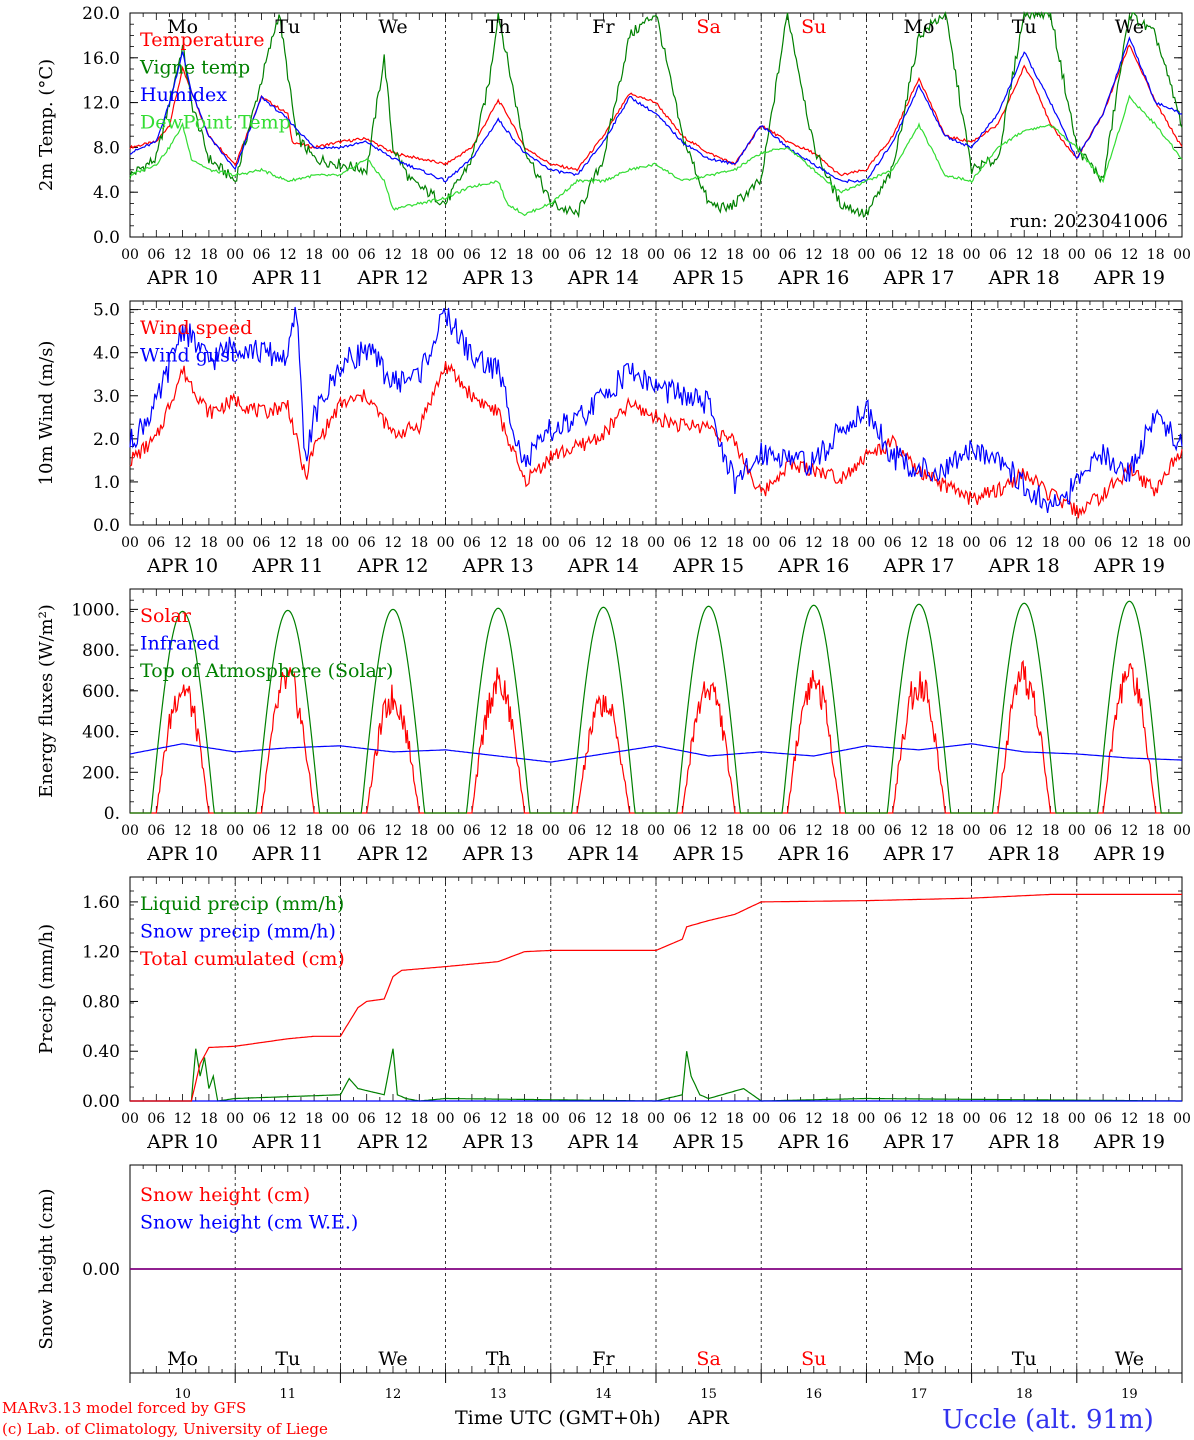  Describe the element at coordinates (708, 1359) in the screenshot. I see `weekday-label: Sa` at that location.